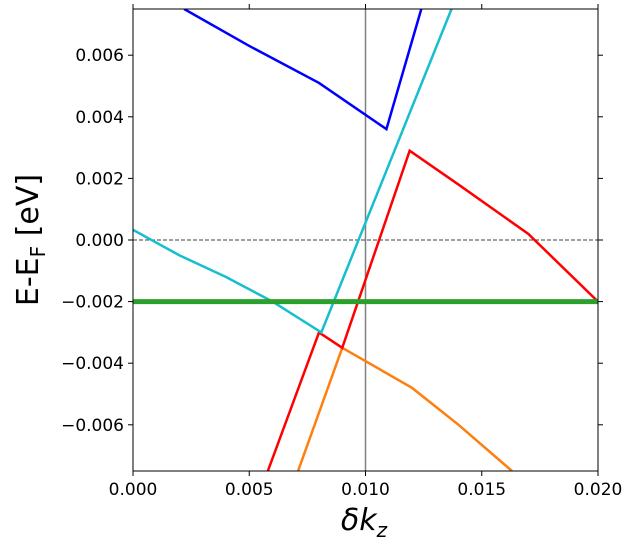 The image size is (637, 547). What do you see at coordinates (99, 241) in the screenshot?
I see `y-tick-label: 0.000` at bounding box center [99, 241].